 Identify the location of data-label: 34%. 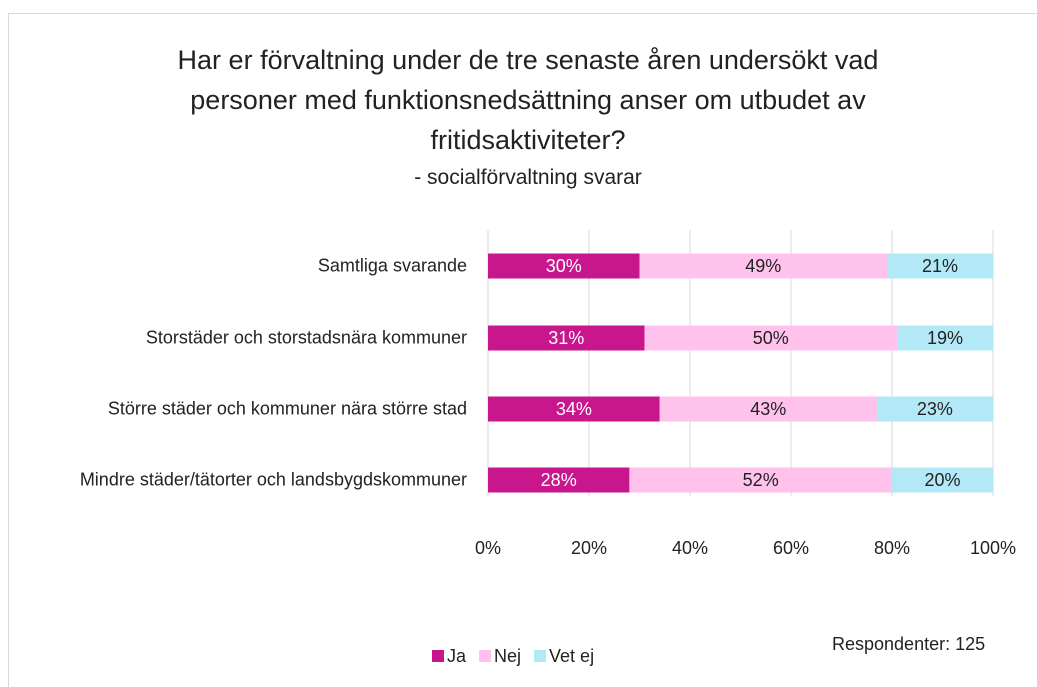
(574, 409).